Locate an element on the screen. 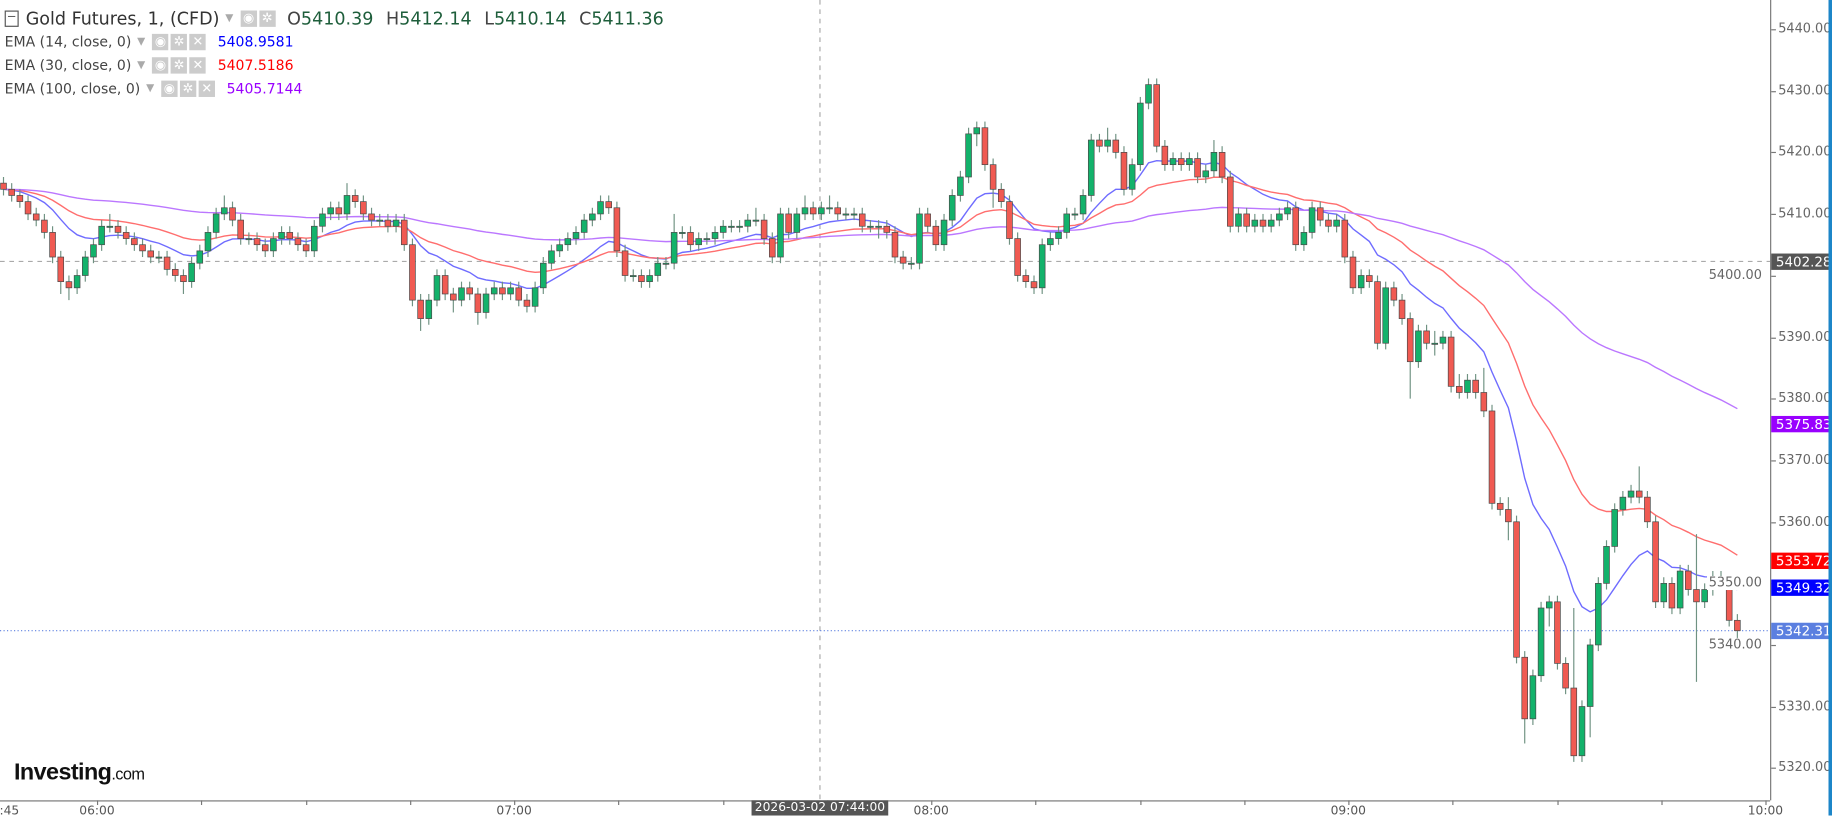 This screenshot has width=1832, height=818. time-tick is located at coordinates (97, 803).